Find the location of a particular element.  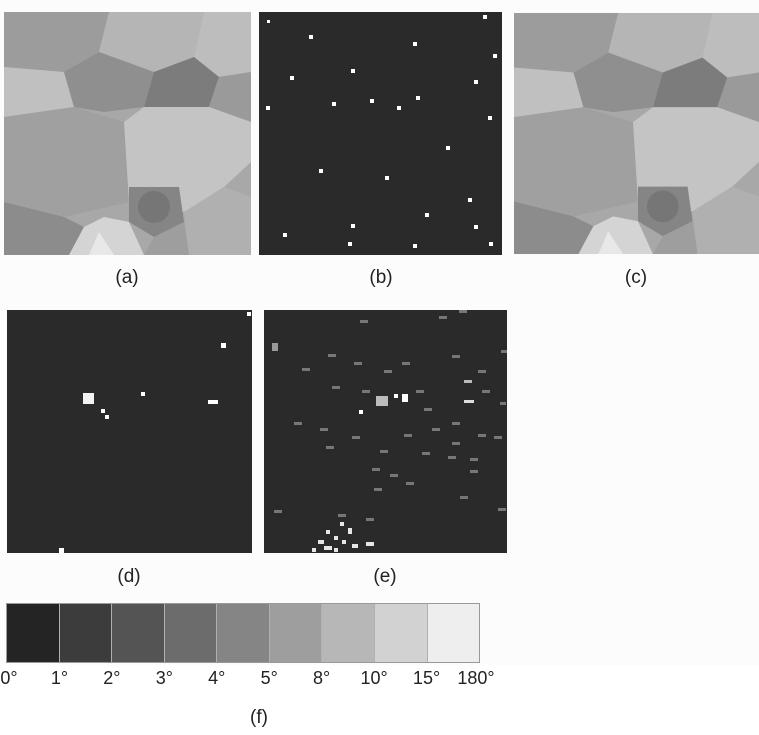

scale-tick-label: 0° is located at coordinates (9, 678).